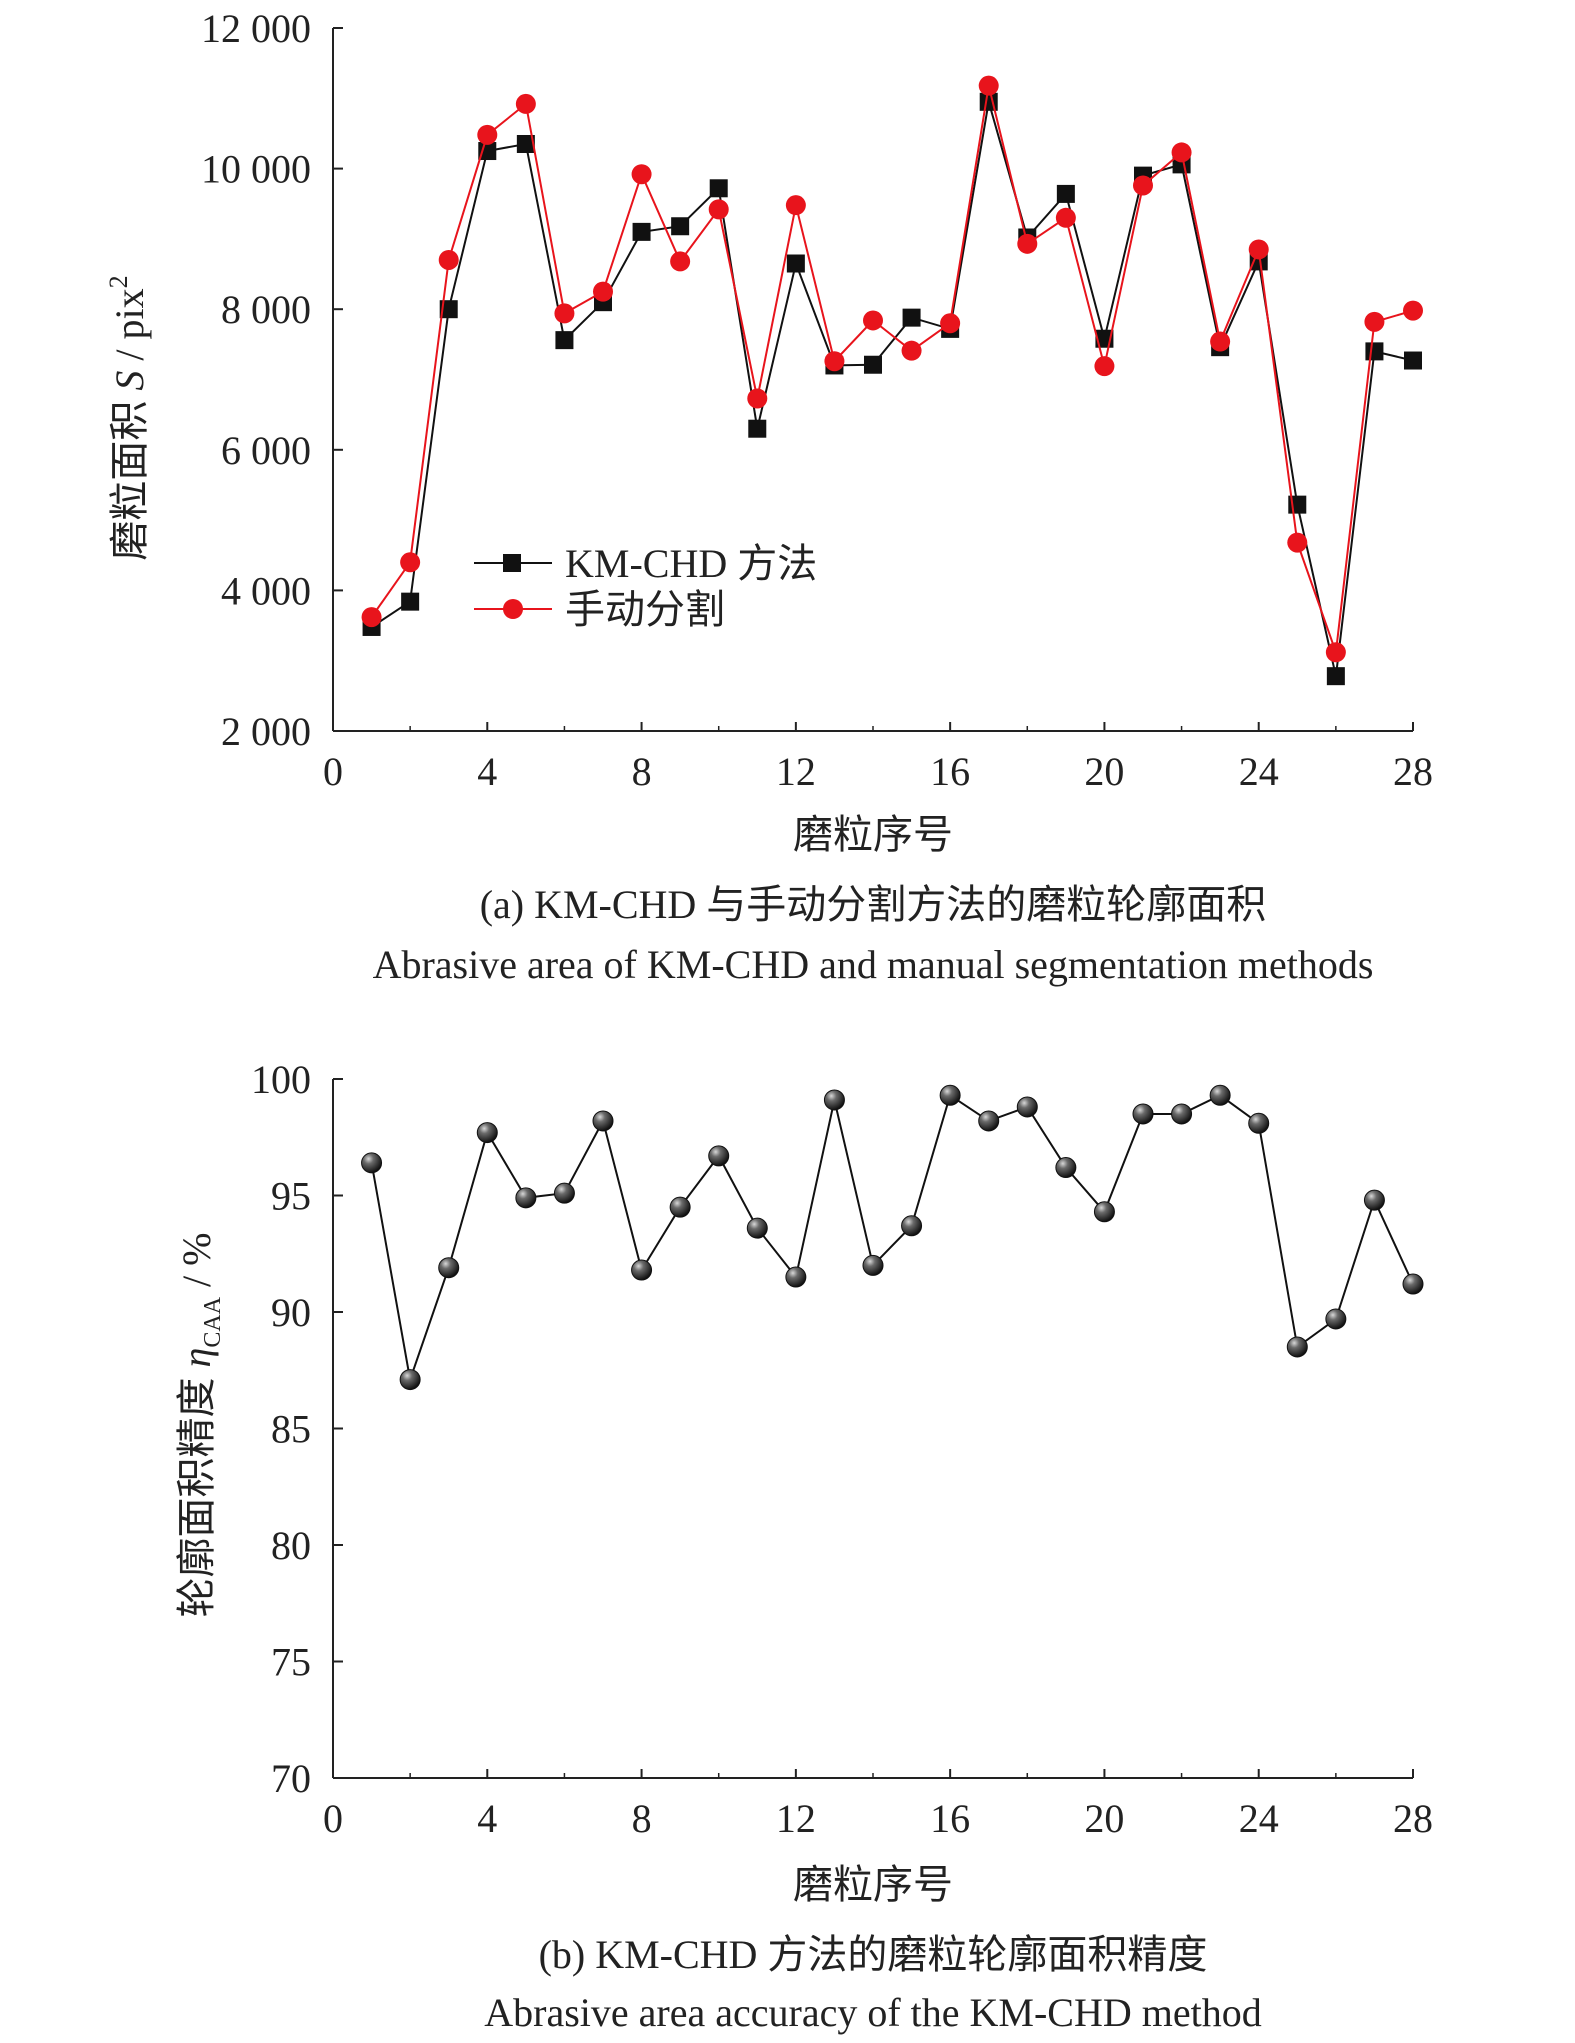 This screenshot has height=2043, width=1575. I want to click on panel-a-y-tick-label: 2 000, so click(266, 731).